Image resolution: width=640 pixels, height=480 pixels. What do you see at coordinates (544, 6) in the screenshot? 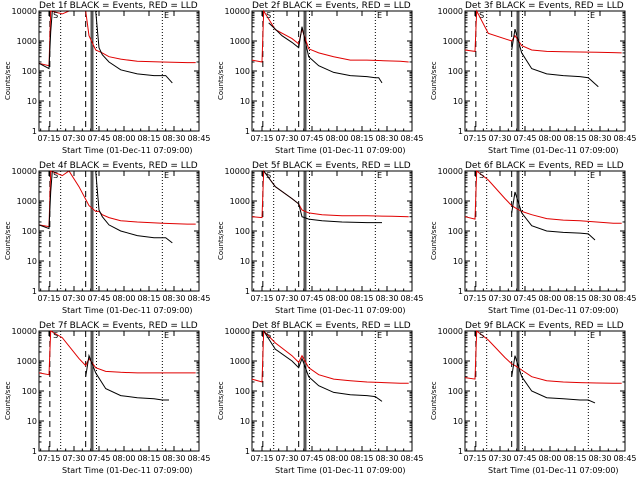
I see `panel-title: Det 3f BLACK = Events, RED = LLD` at bounding box center [544, 6].